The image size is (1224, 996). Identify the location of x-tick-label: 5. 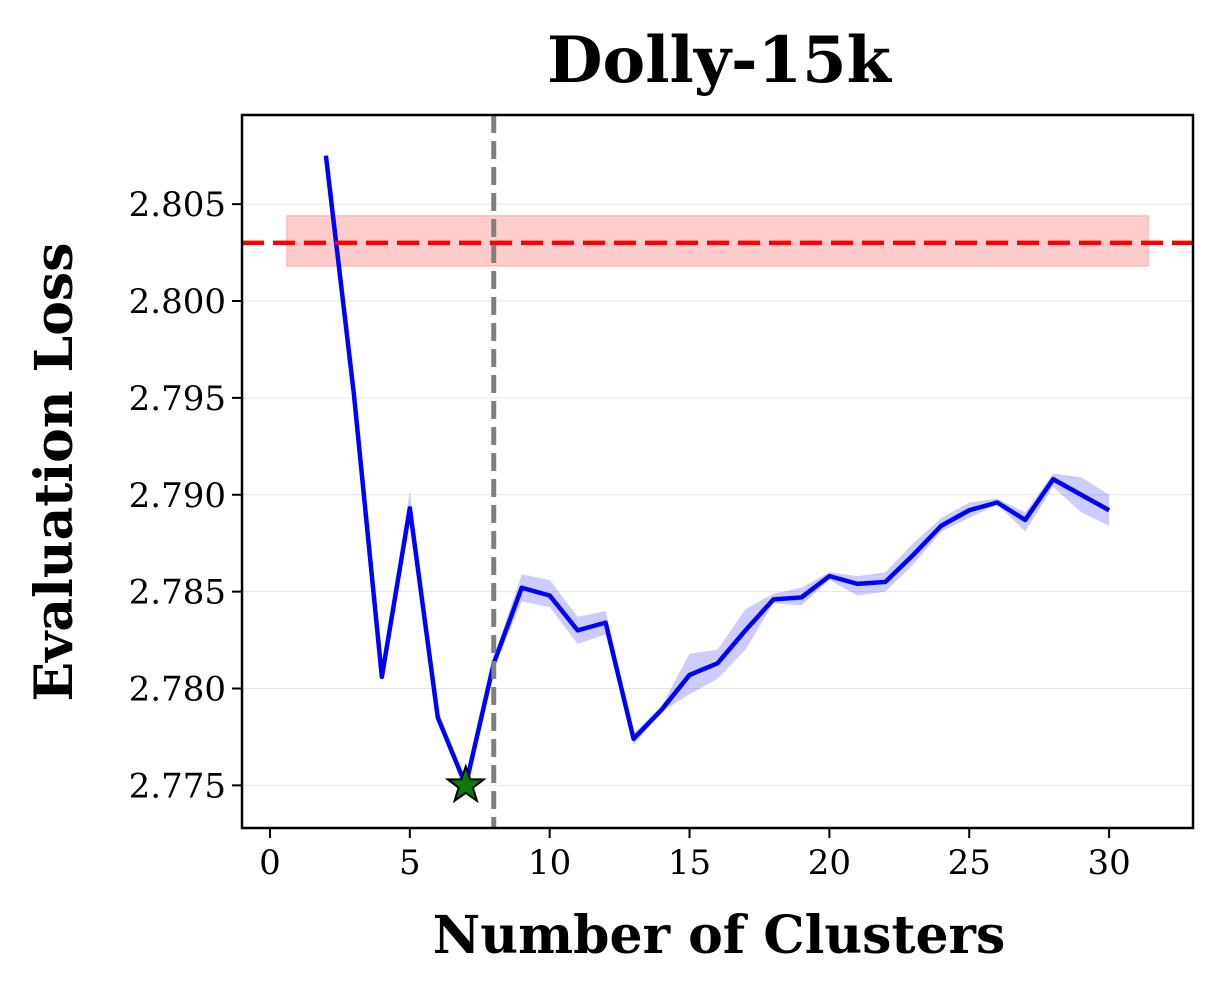
(410, 863).